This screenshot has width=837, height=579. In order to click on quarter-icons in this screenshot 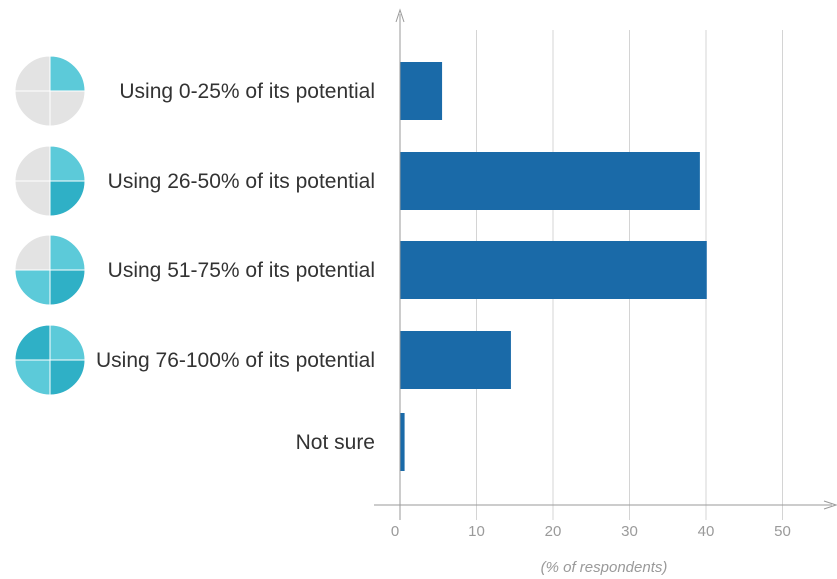, I will do `click(50, 225)`.